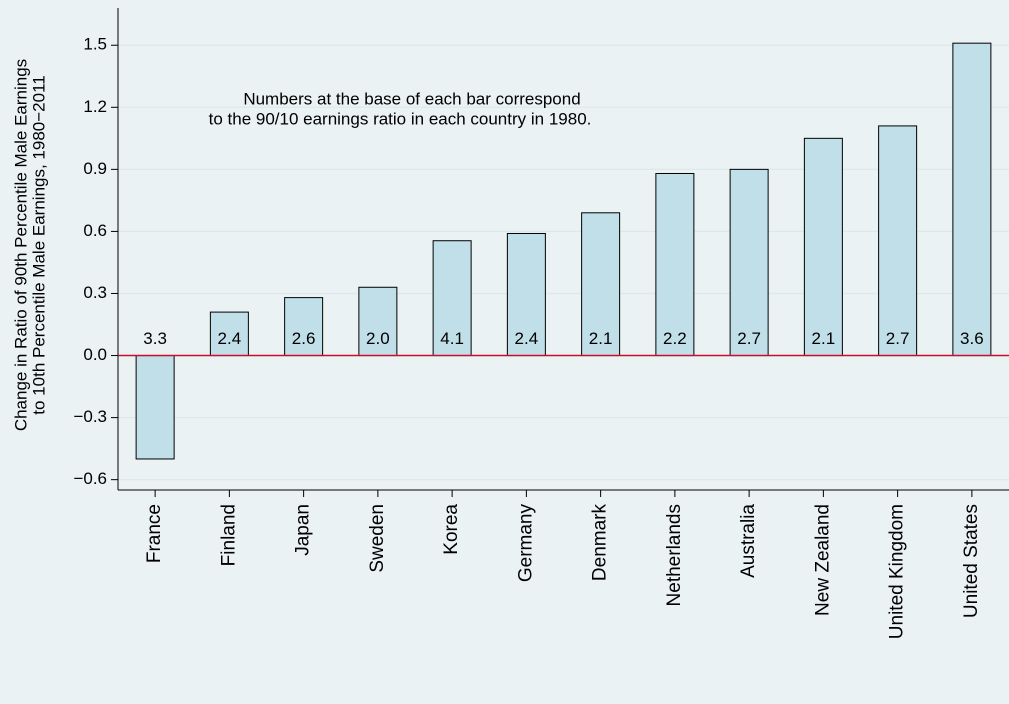 Image resolution: width=1009 pixels, height=704 pixels. What do you see at coordinates (451, 529) in the screenshot?
I see `x-tick-label: Korea` at bounding box center [451, 529].